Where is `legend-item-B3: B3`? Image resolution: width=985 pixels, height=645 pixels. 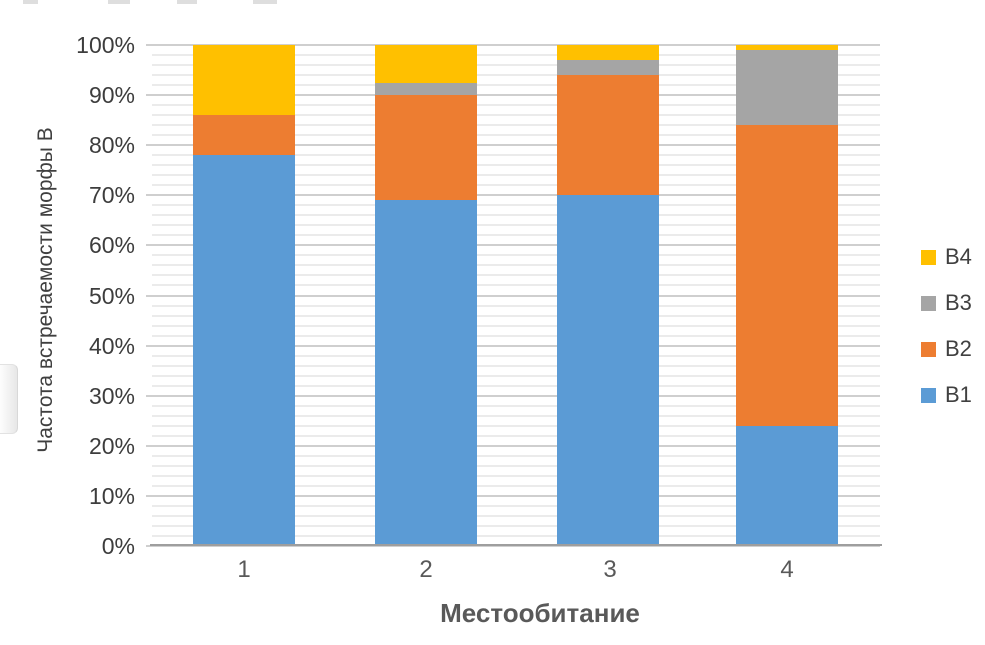 legend-item-B3: B3 is located at coordinates (946, 303).